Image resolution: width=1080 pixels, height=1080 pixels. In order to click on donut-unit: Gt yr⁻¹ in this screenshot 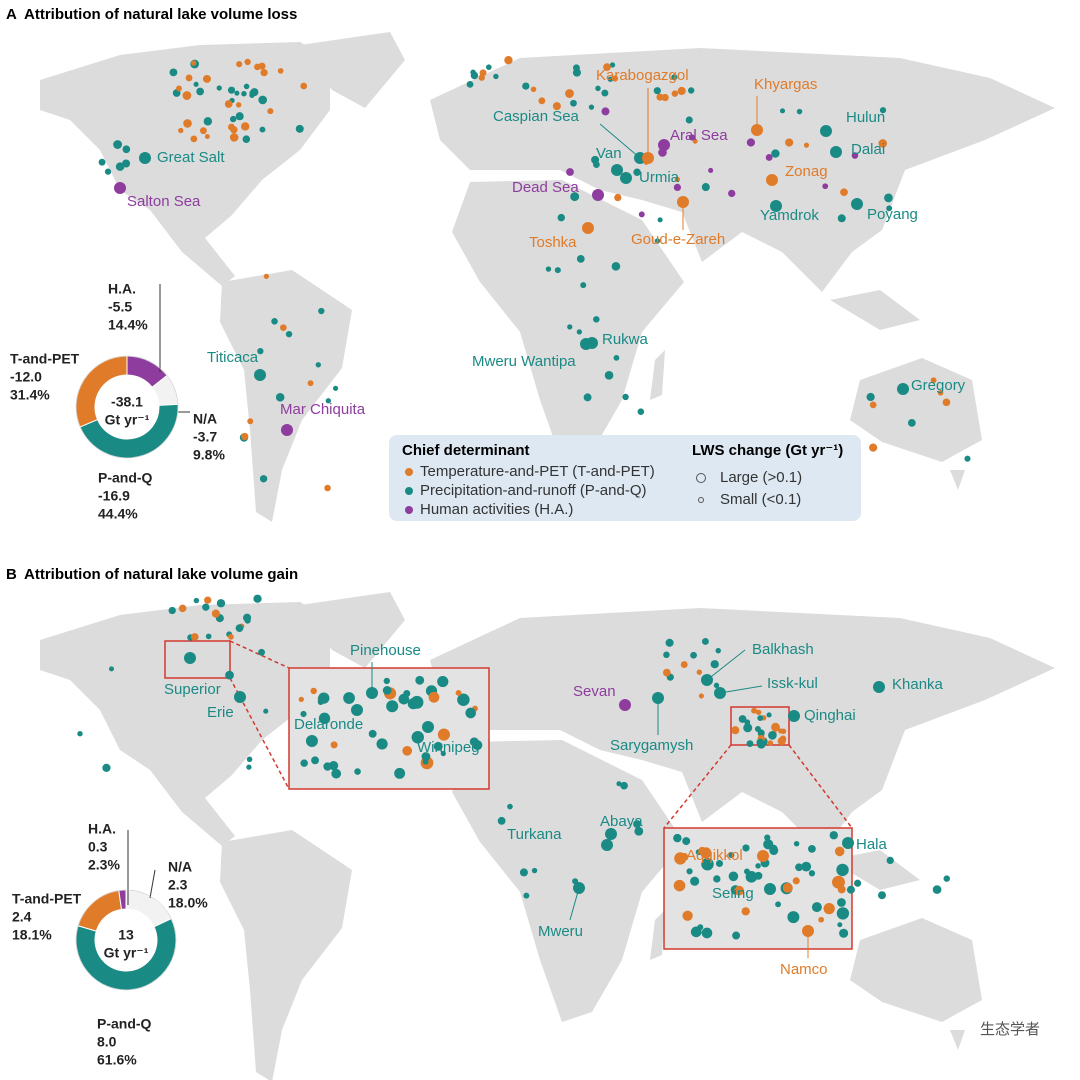, I will do `click(126, 953)`.